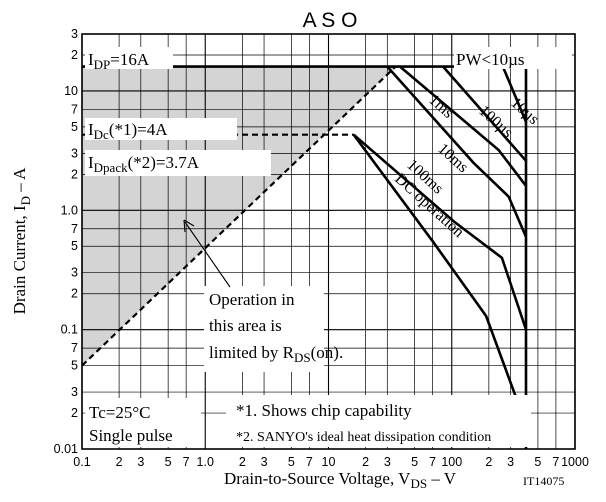  What do you see at coordinates (207, 254) in the screenshot?
I see `operation-note-arrow` at bounding box center [207, 254].